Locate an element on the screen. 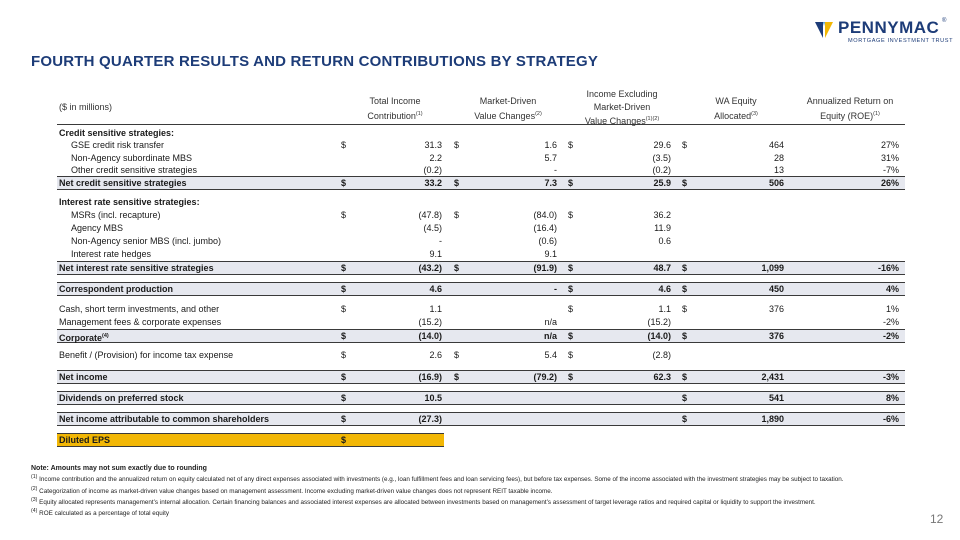 Image resolution: width=960 pixels, height=540 pixels. value-col-1: (15.2) is located at coordinates (430, 322).